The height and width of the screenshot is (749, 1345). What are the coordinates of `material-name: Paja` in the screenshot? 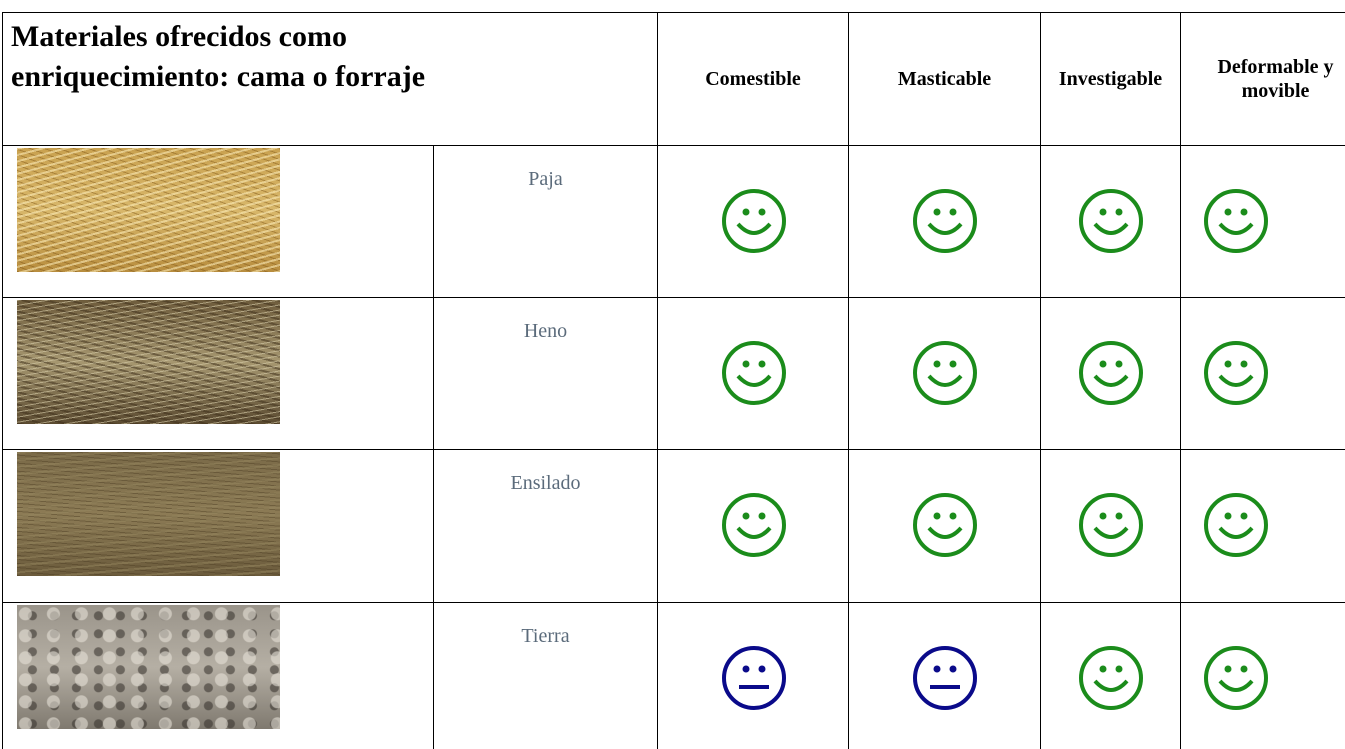 It's located at (545, 179).